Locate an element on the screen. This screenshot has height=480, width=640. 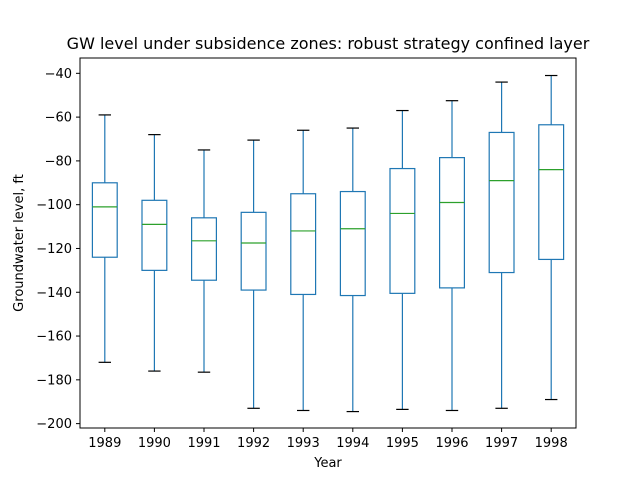
y-tick-label: −160 is located at coordinates (54, 337).